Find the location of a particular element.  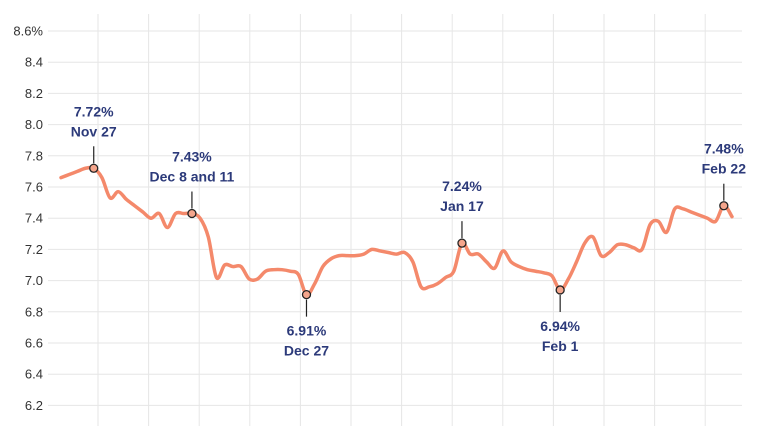

y-tick-label: 7.4 is located at coordinates (34, 218).